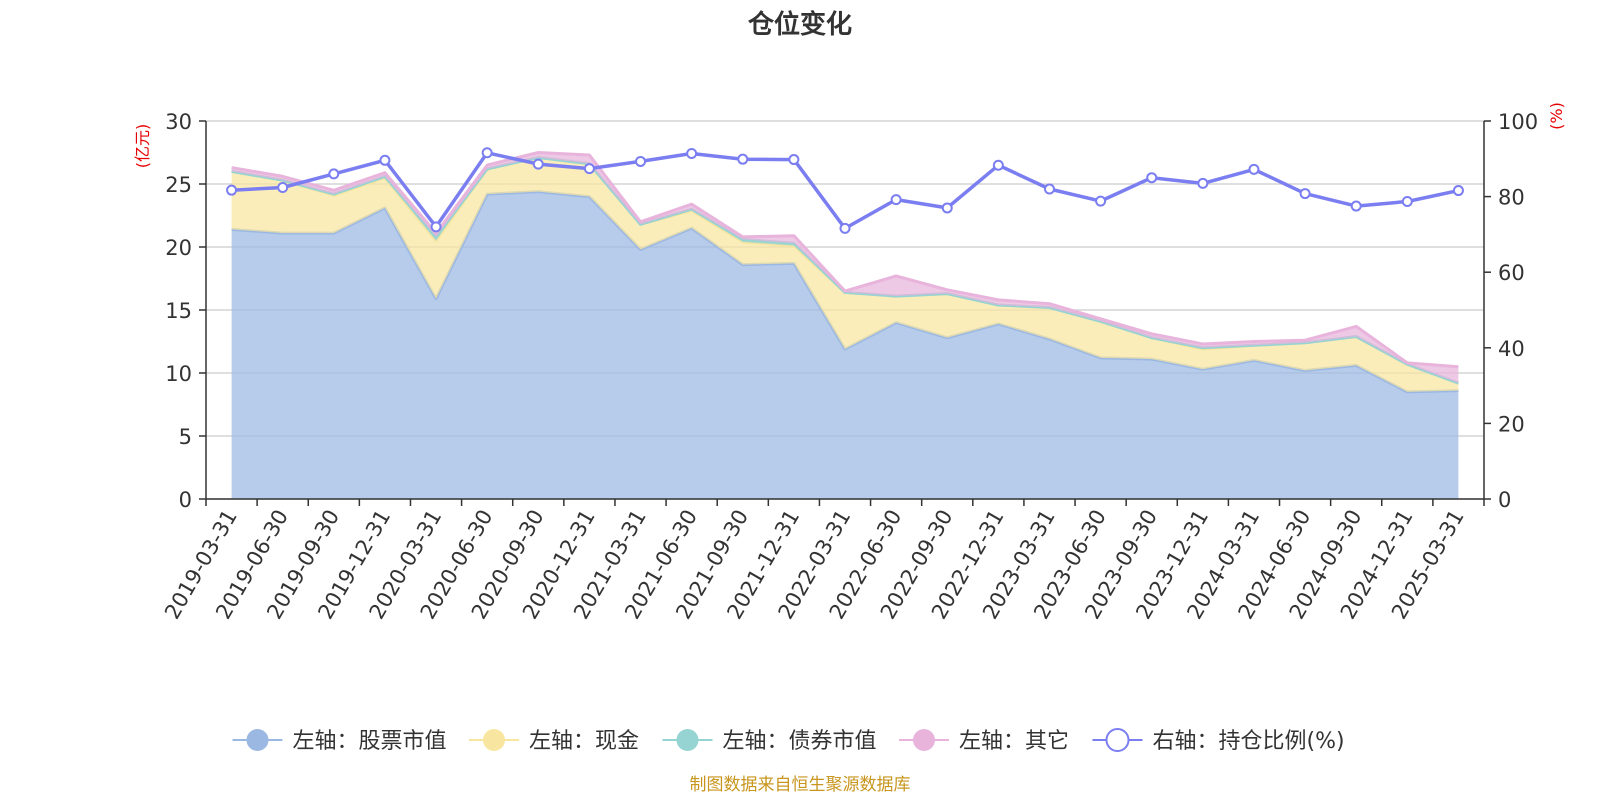 This screenshot has height=800, width=1600. Describe the element at coordinates (800, 785) in the screenshot. I see `source-note: 制图数据来自恒生聚源数据库` at that location.